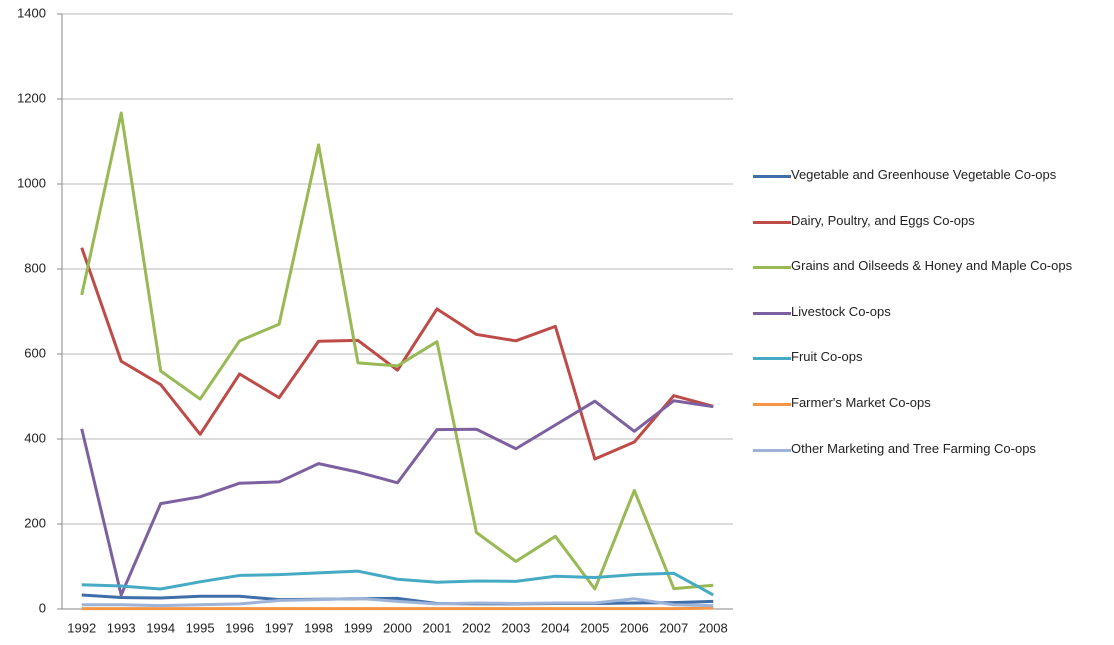 The width and height of the screenshot is (1114, 645). What do you see at coordinates (358, 627) in the screenshot?
I see `x-tick-label: 1999` at bounding box center [358, 627].